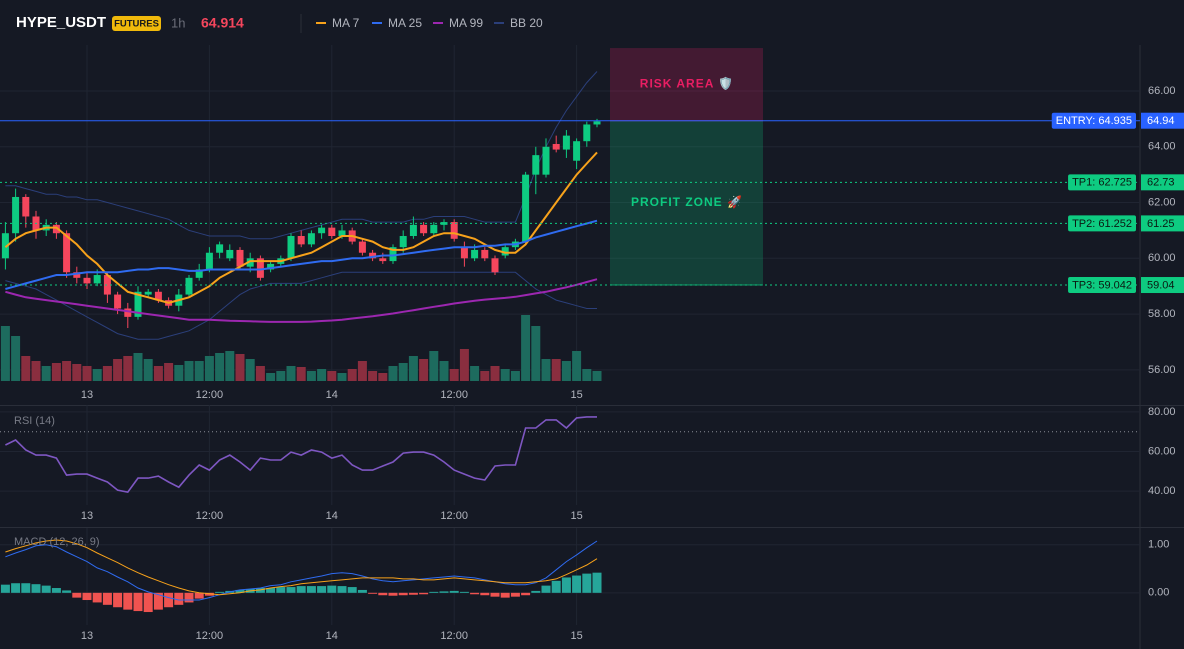 This screenshot has height=649, width=1184. Describe the element at coordinates (301, 155) in the screenshot. I see `bb-upper` at that location.